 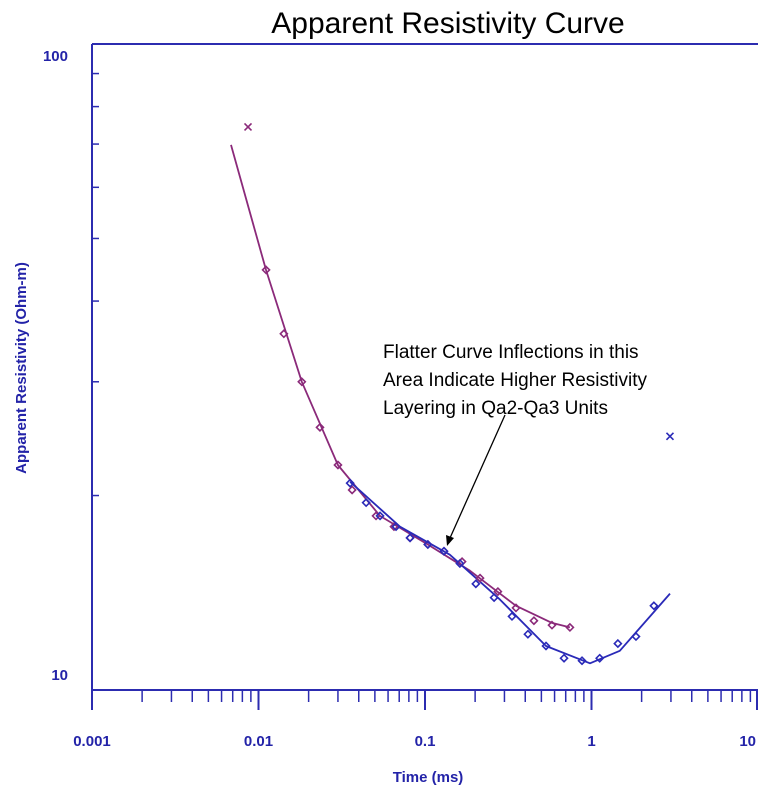 What do you see at coordinates (21, 368) in the screenshot?
I see `y-axis-label: Apparent Resistivity (Ohm-m)` at bounding box center [21, 368].